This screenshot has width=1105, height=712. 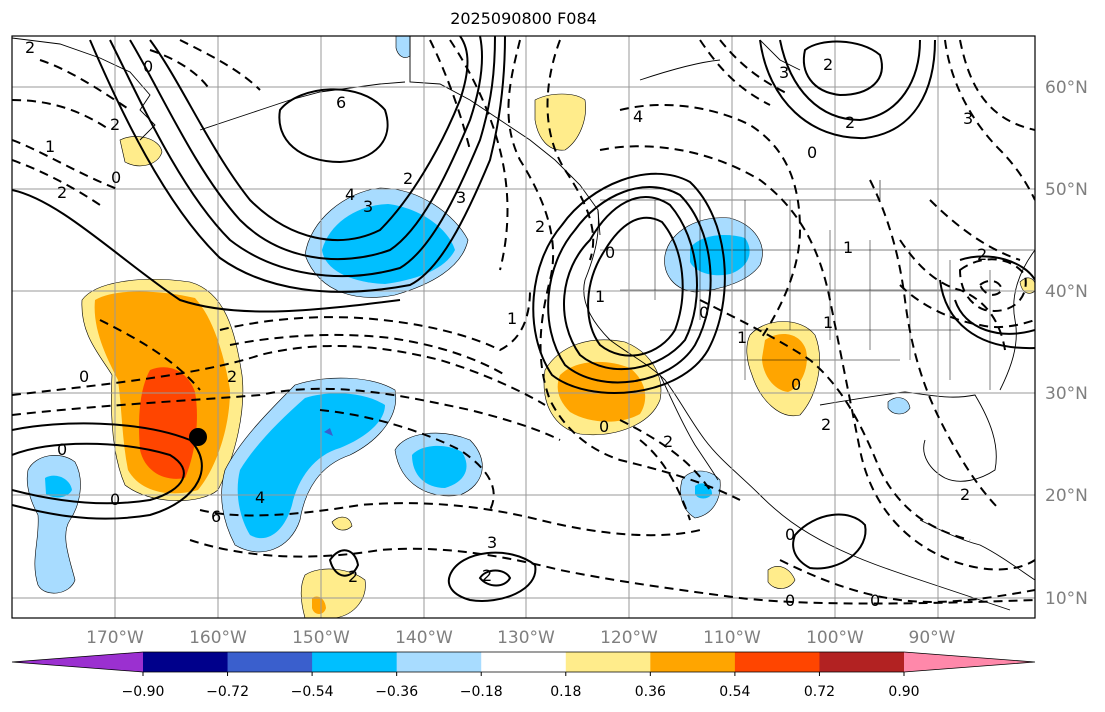 I want to click on lon-label-100w: 100°W, so click(x=835, y=638).